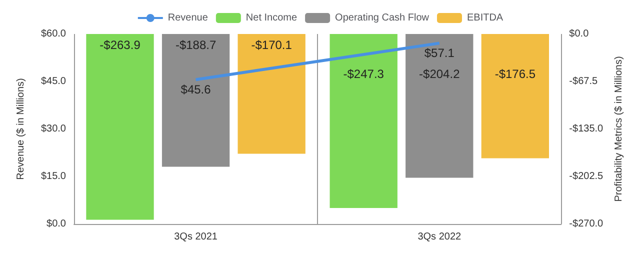 The image size is (640, 260). What do you see at coordinates (188, 18) in the screenshot?
I see `legend-label: Revenue` at bounding box center [188, 18].